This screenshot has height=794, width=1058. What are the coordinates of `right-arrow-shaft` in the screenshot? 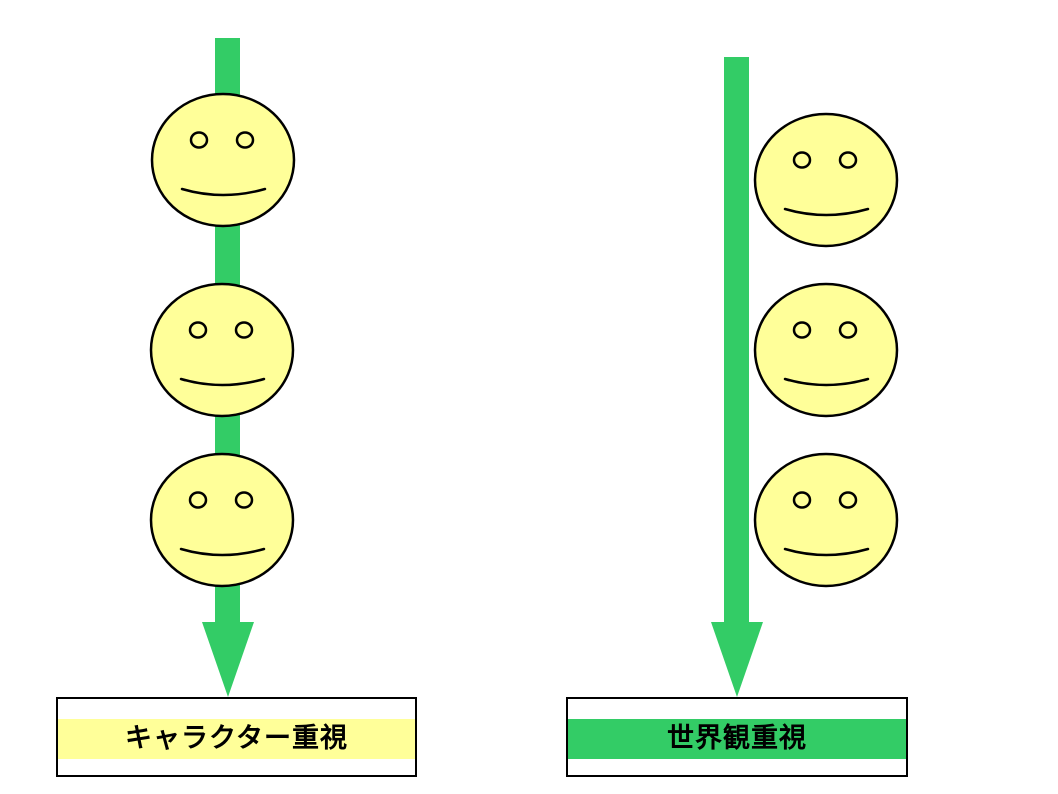 It's located at (736, 342).